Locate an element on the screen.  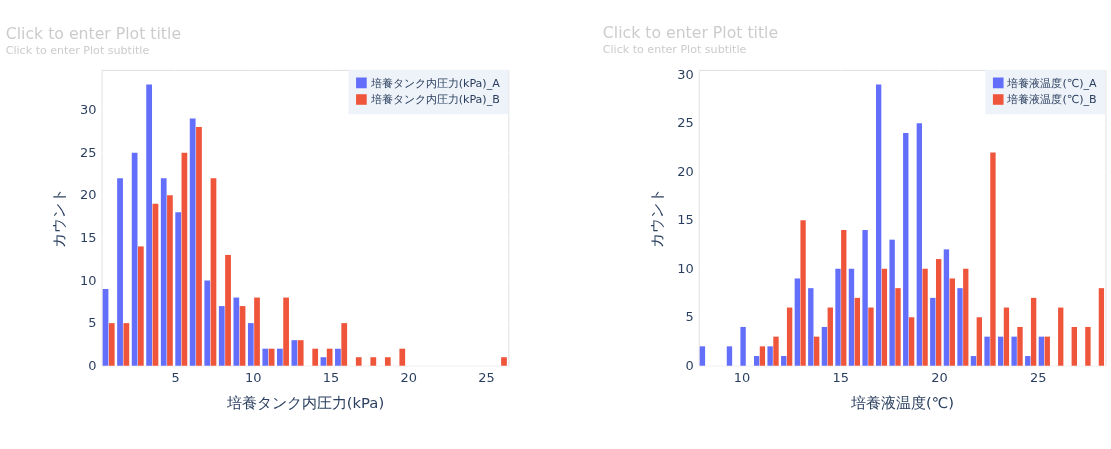
legend-label: 培養タンク内圧力(kPa)_B is located at coordinates (434, 100).